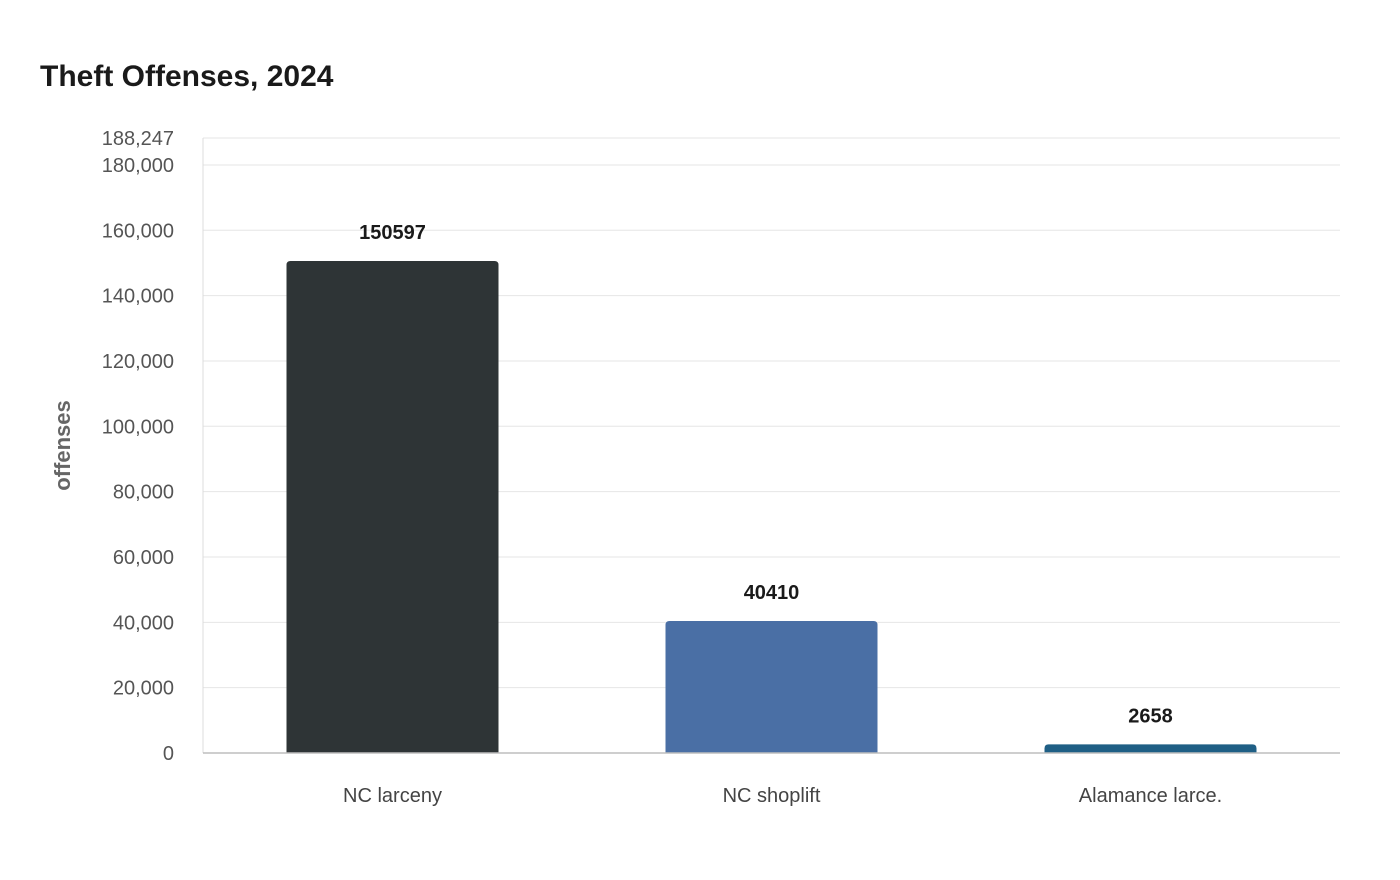 The image size is (1400, 880). I want to click on y-tick-label: 100,000, so click(138, 427).